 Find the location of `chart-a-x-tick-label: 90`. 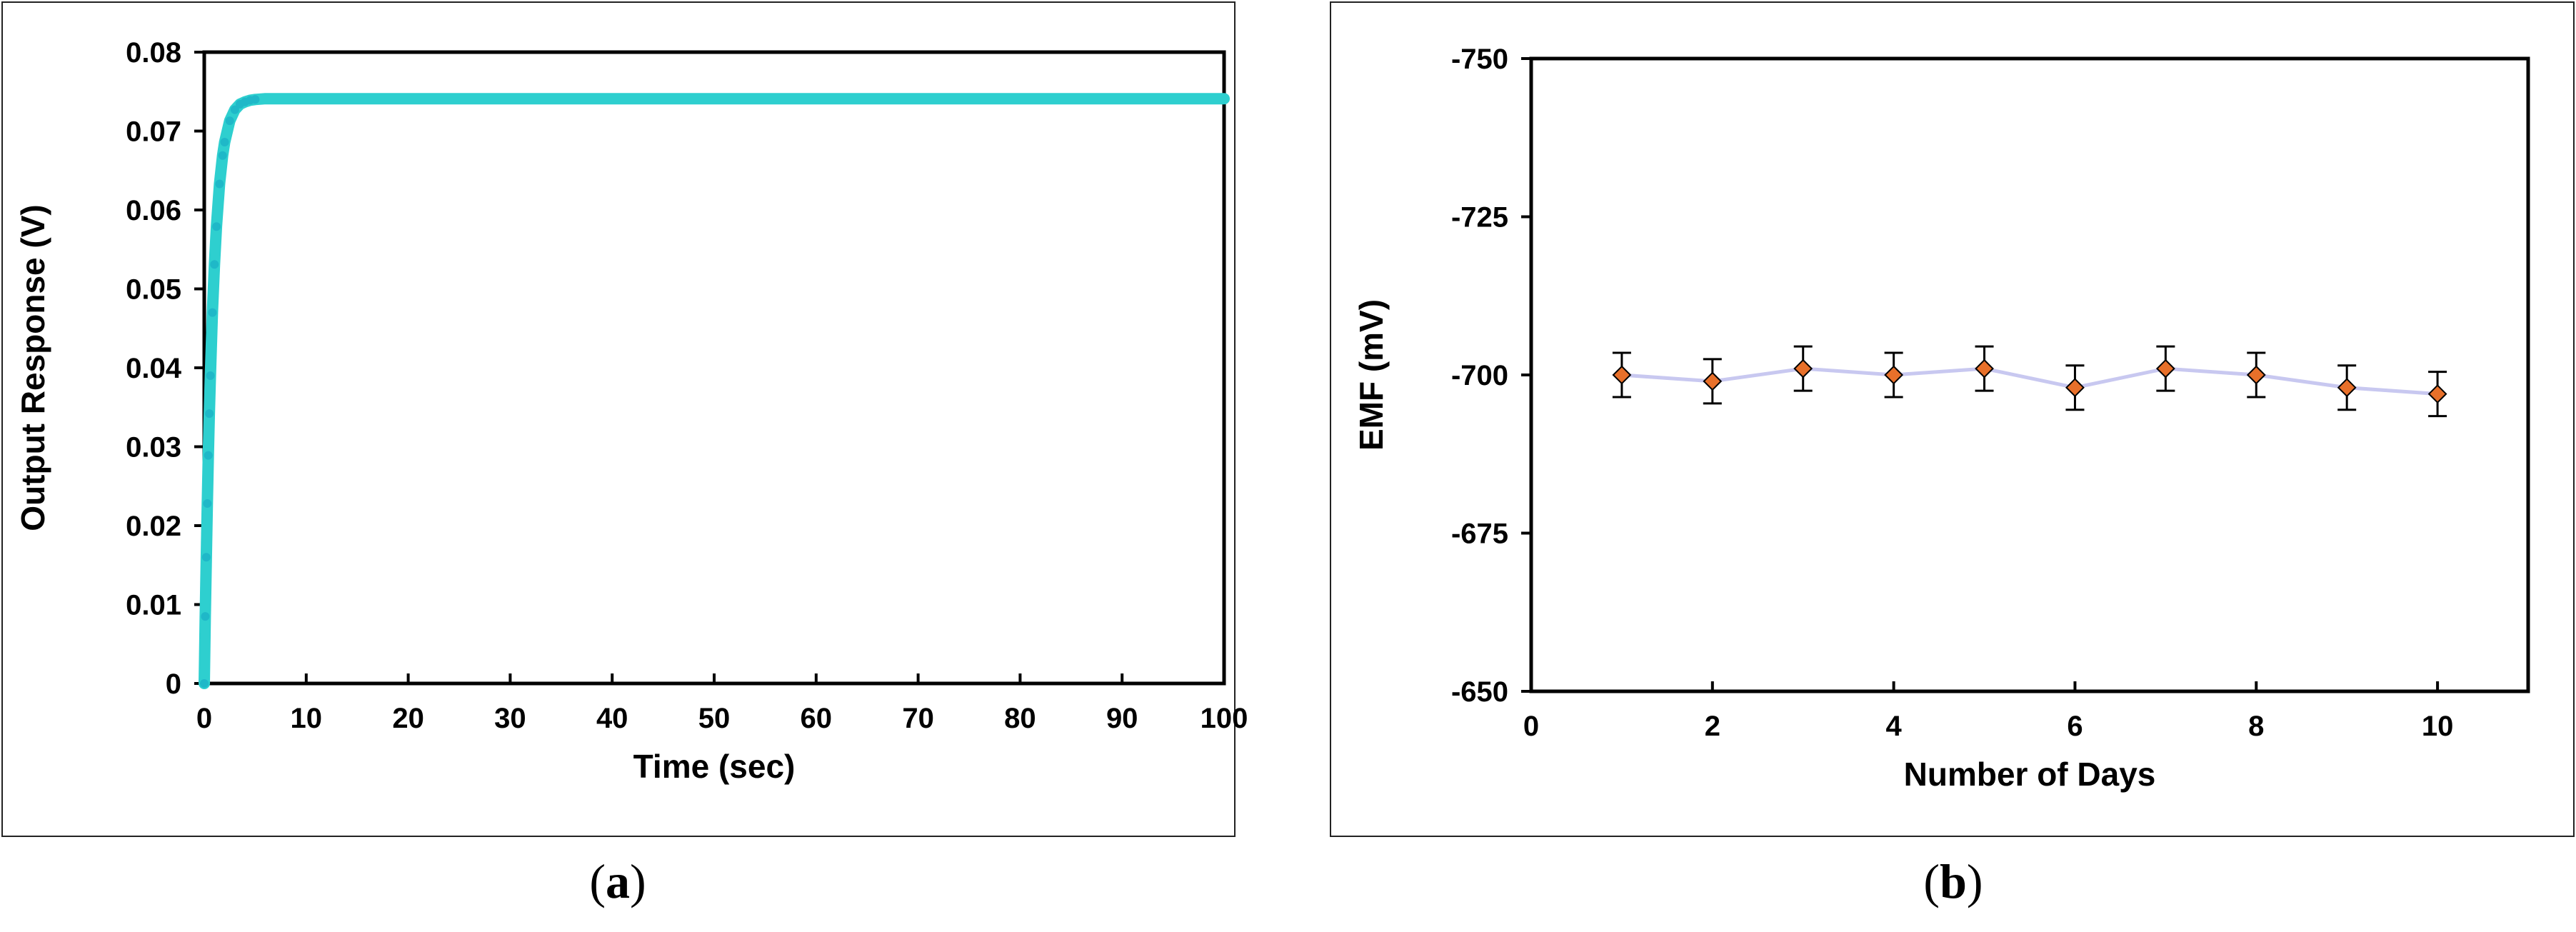

chart-a-x-tick-label: 90 is located at coordinates (1122, 718).